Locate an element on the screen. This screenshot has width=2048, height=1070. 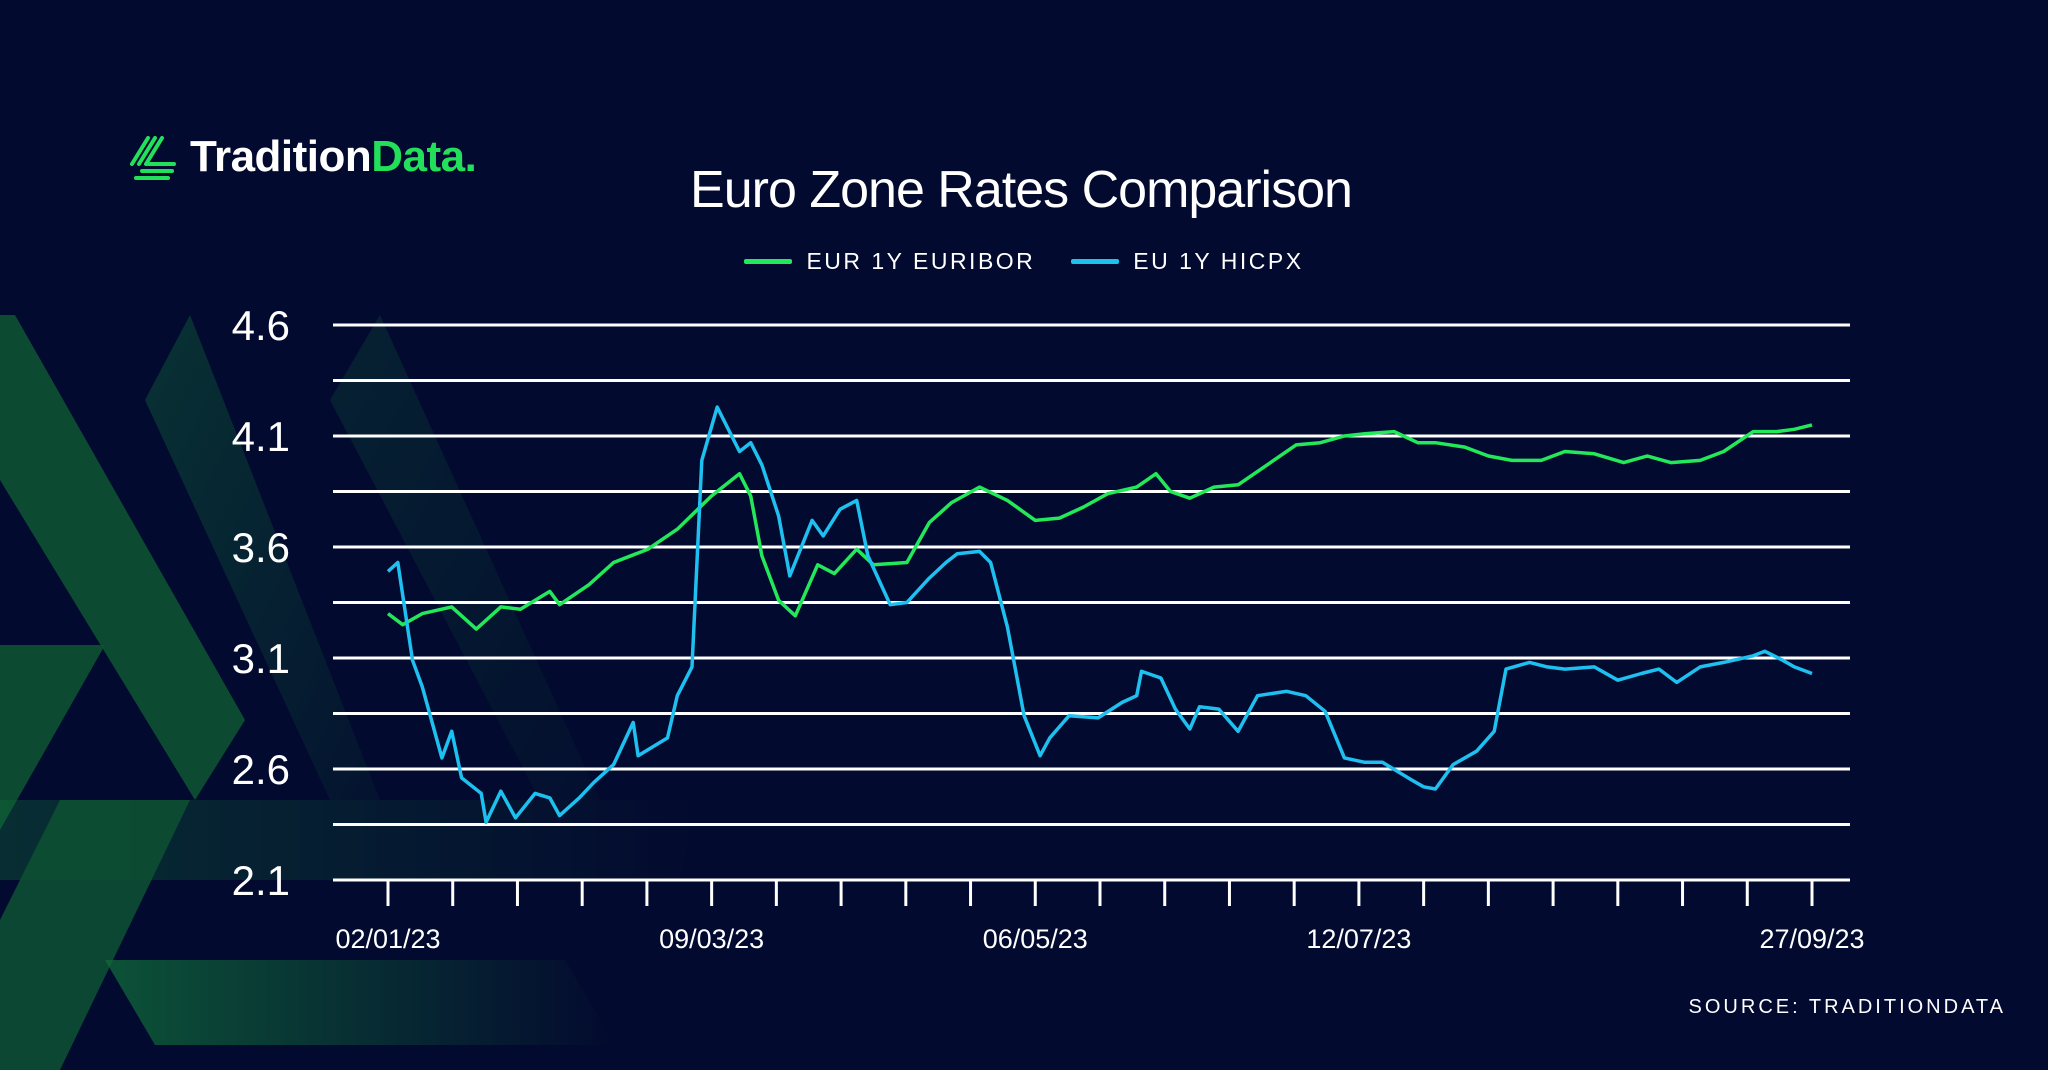
legend-label-hicpx: EU 1Y HICPX is located at coordinates (1218, 261).